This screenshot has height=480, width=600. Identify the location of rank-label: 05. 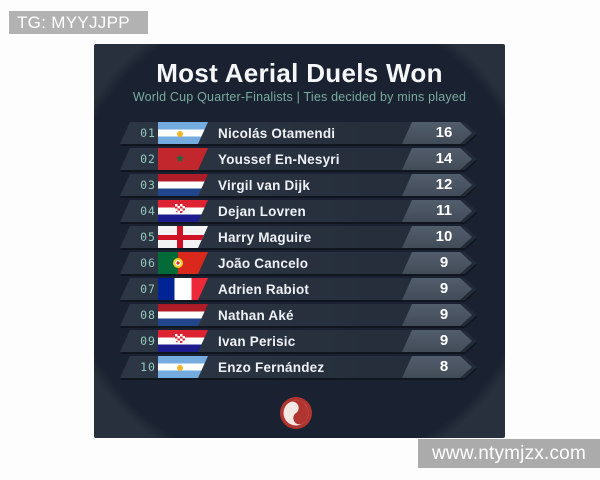
(148, 237).